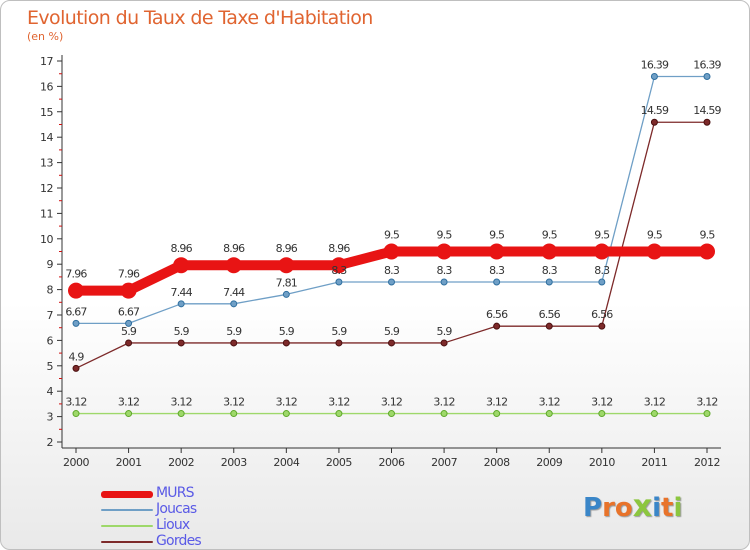  What do you see at coordinates (655, 110) in the screenshot?
I see `data-label: 14.59` at bounding box center [655, 110].